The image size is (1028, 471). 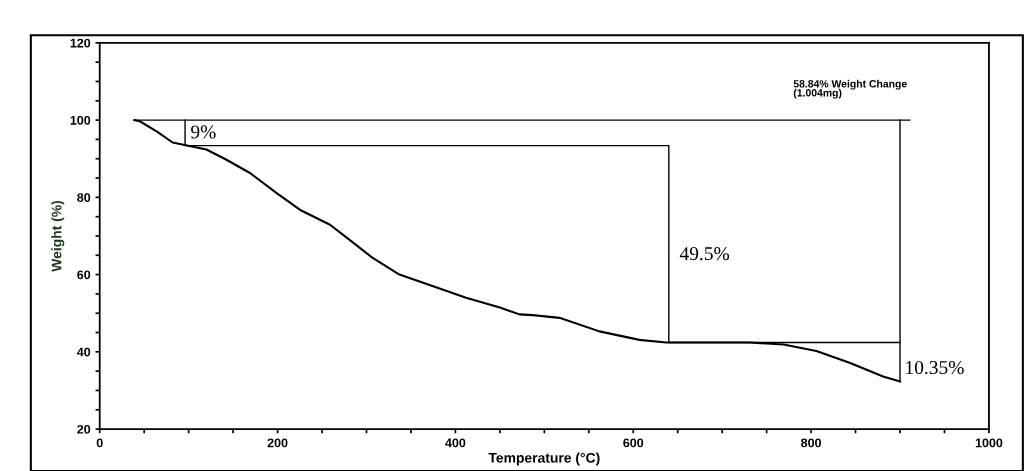 What do you see at coordinates (203, 132) in the screenshot?
I see `annotation: 9%` at bounding box center [203, 132].